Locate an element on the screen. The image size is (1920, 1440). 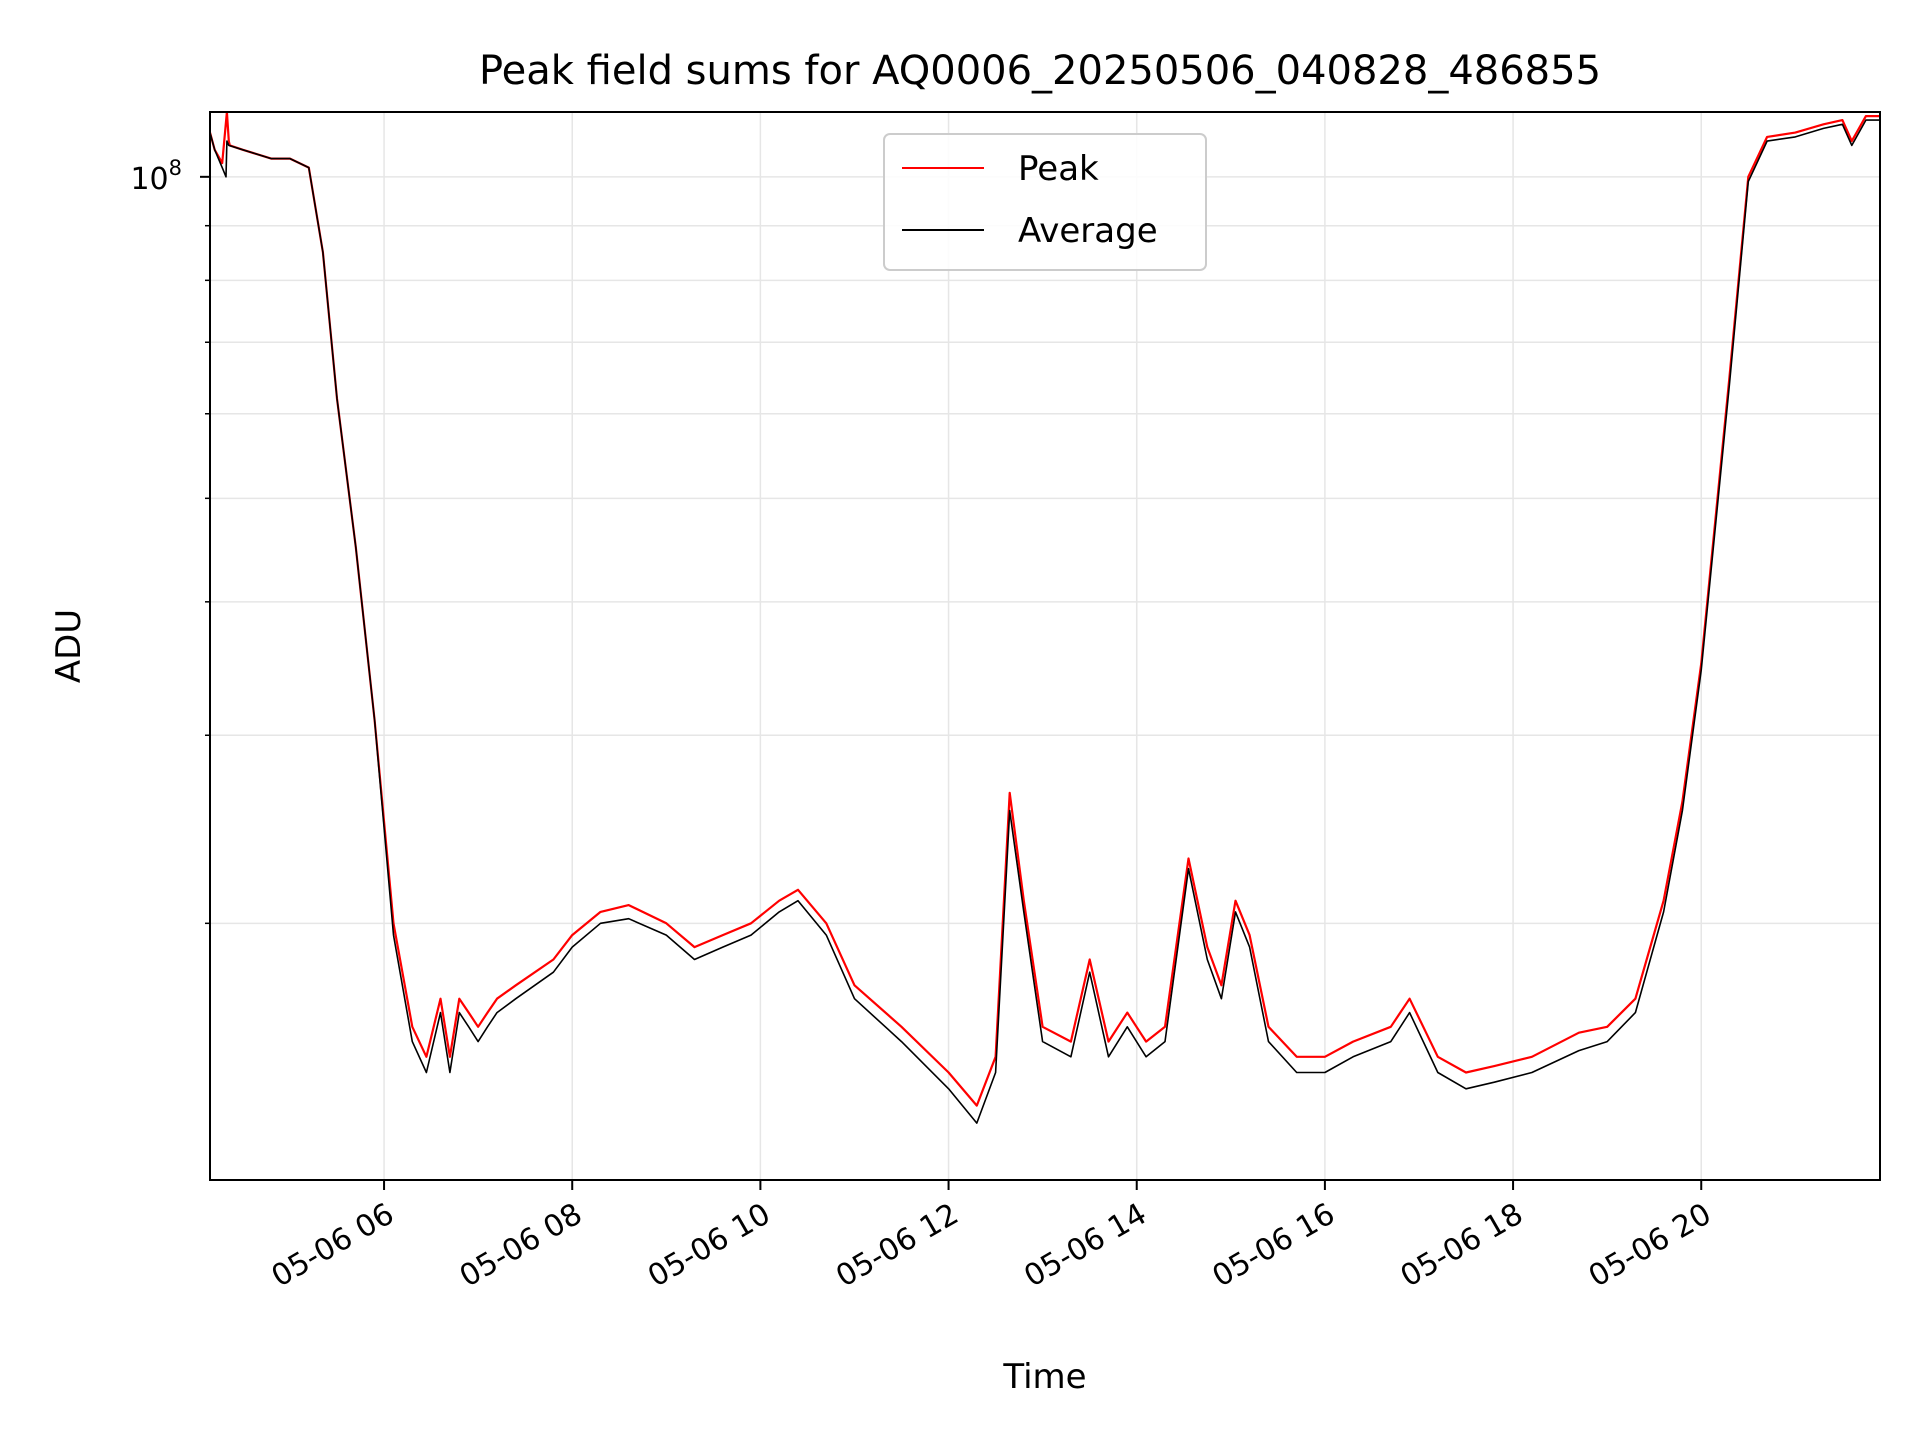
legend-average-label: Average is located at coordinates (1088, 231).